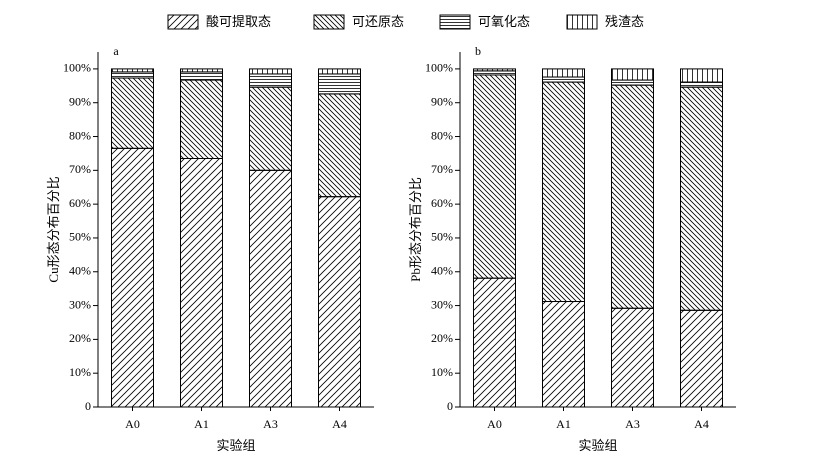 The image size is (836, 467). I want to click on panel-label: b, so click(478, 51).